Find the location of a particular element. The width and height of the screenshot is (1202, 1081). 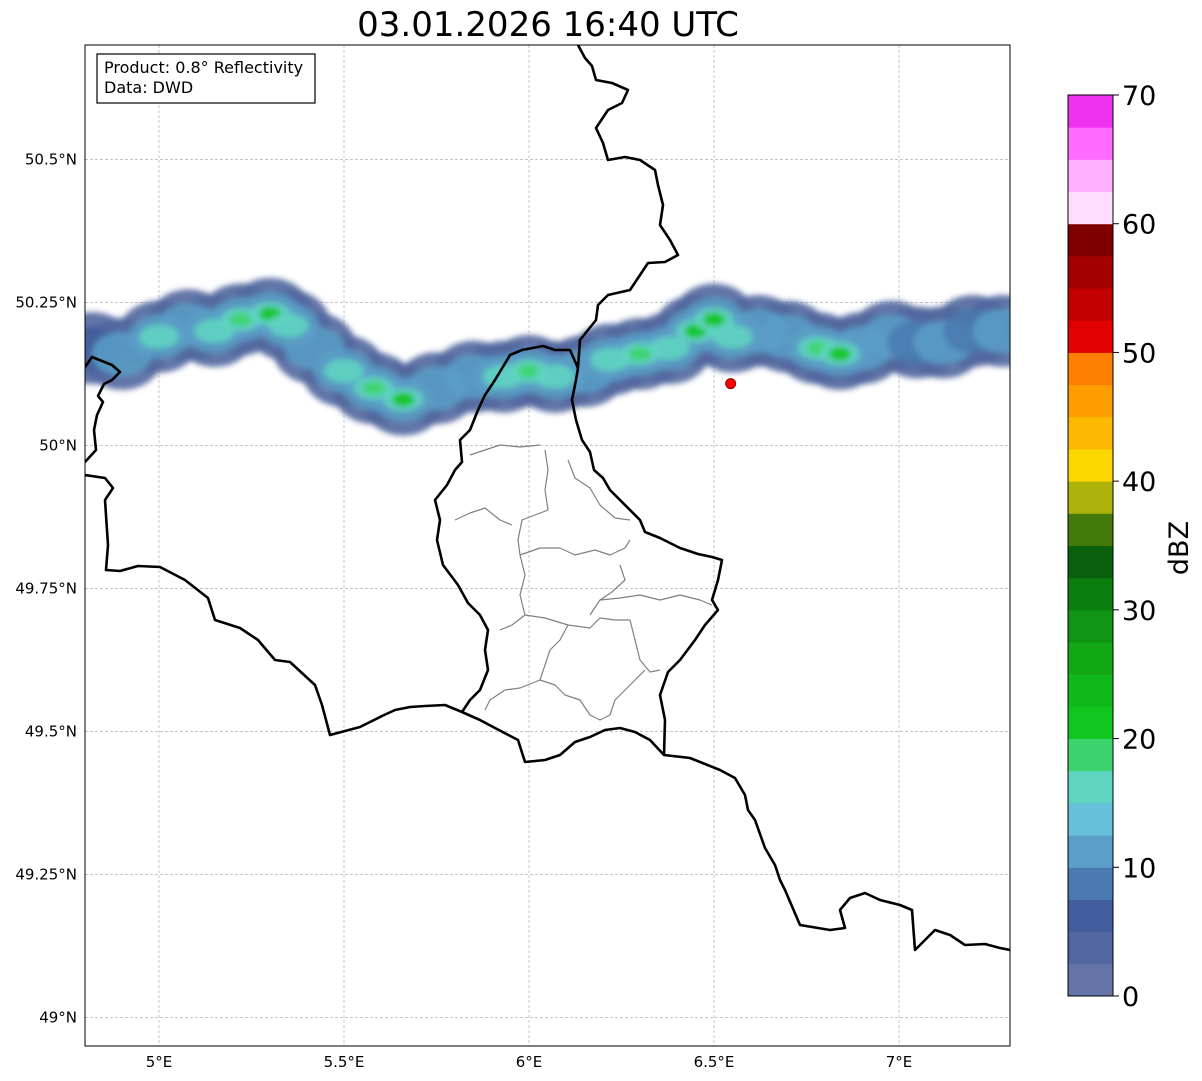

info-line-product: Product: 0.8° Reflectivity is located at coordinates (203, 67).